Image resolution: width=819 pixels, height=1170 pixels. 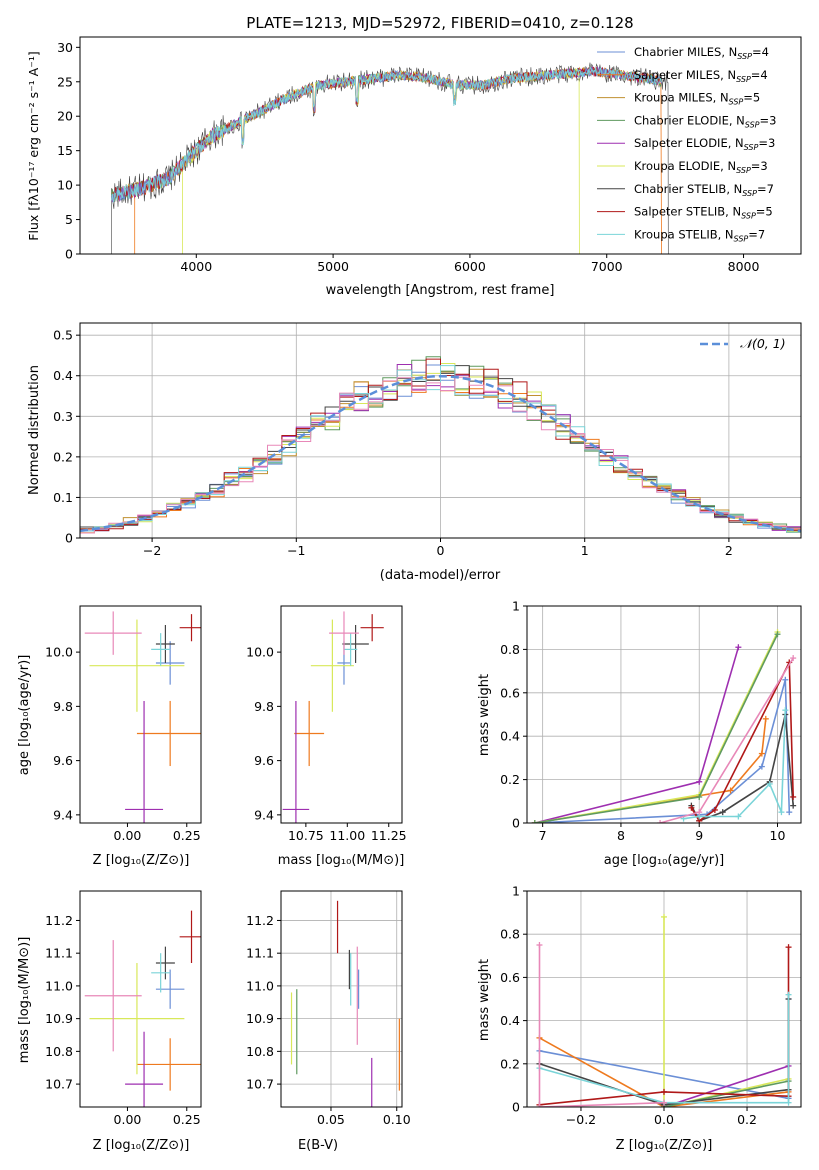 I want to click on legend-label: Kroupa ELODIE, NSSP=3, so click(x=701, y=167).